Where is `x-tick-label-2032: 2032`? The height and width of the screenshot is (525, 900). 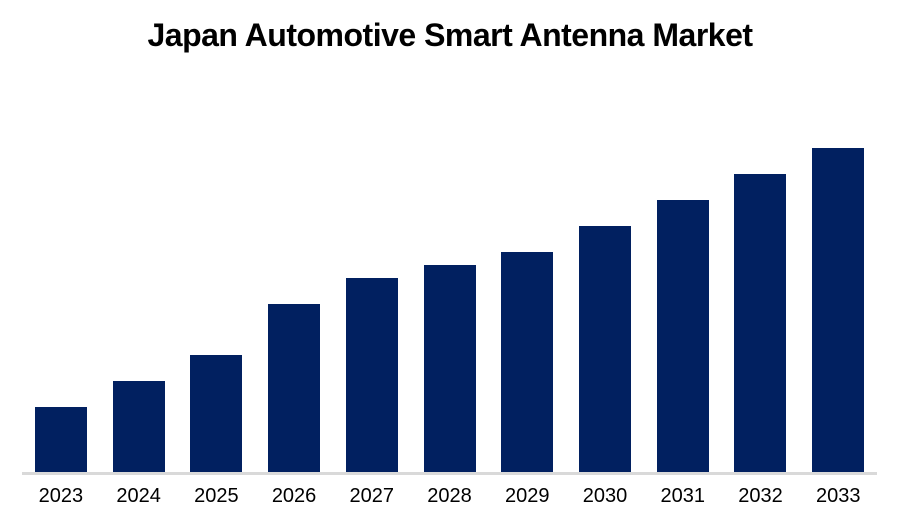
x-tick-label-2032: 2032 is located at coordinates (760, 496).